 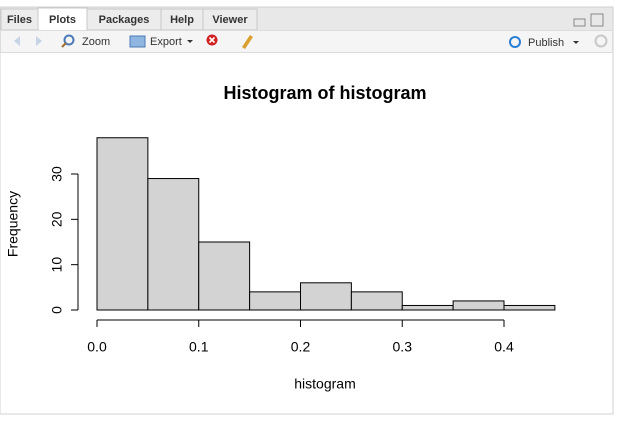 I want to click on zoom-icon, so click(x=69, y=40).